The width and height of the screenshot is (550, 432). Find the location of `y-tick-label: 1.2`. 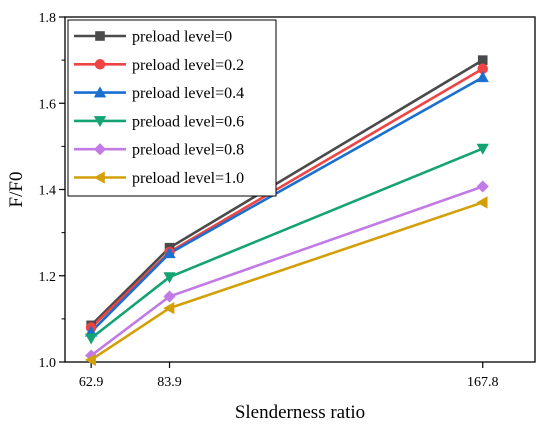

y-tick-label: 1.2 is located at coordinates (48, 277).